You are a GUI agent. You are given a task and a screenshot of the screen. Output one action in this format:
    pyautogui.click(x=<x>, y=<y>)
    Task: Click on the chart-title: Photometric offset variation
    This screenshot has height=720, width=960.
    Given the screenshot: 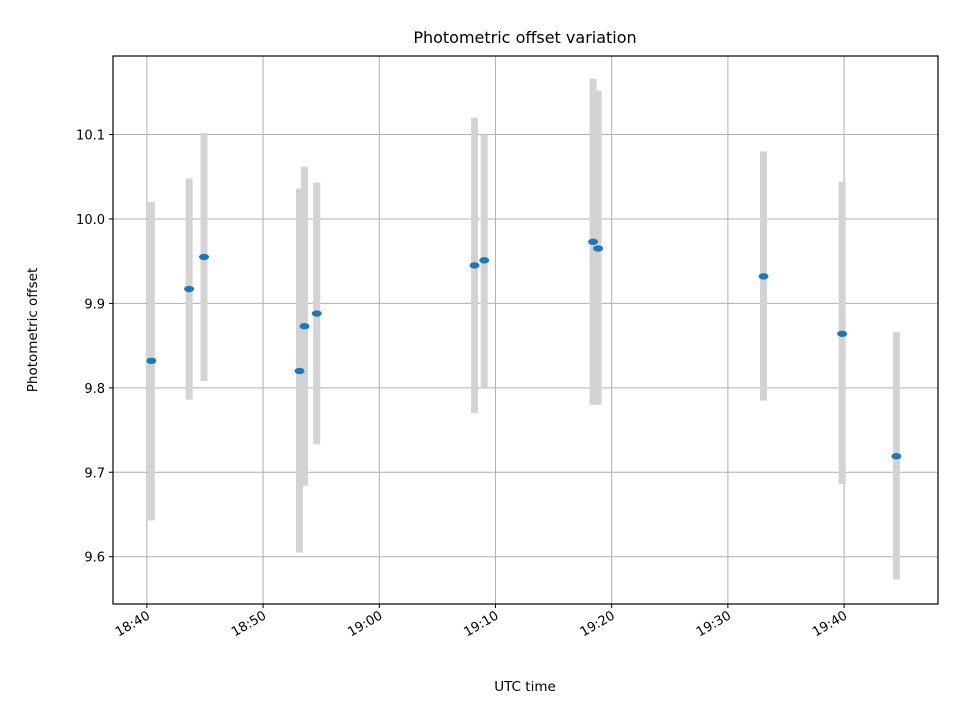 What is the action you would take?
    pyautogui.click(x=524, y=37)
    